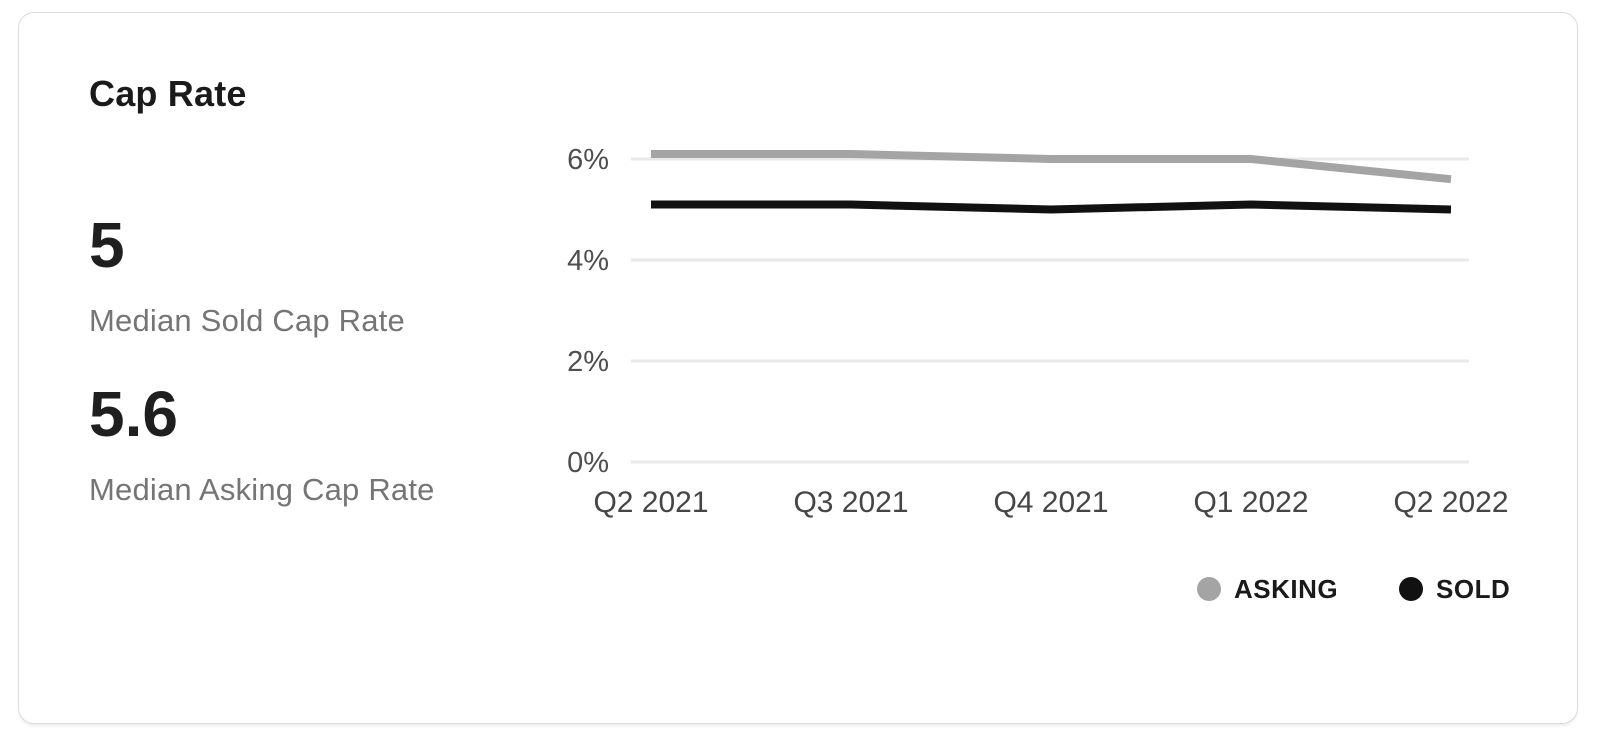 This screenshot has height=745, width=1600. Describe the element at coordinates (1473, 589) in the screenshot. I see `legend-sold-label: SOLD` at that location.